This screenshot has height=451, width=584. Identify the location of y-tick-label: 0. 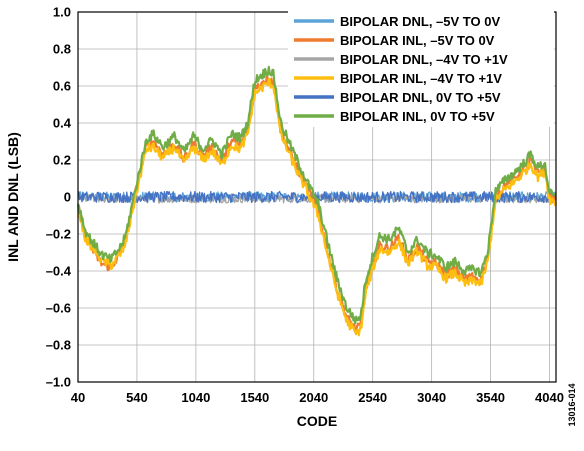
(67, 197).